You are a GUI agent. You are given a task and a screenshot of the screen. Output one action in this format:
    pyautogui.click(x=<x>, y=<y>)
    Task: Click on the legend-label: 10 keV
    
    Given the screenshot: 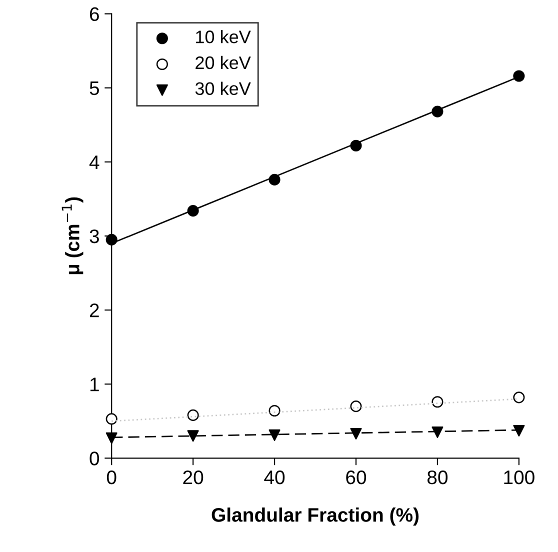 What is the action you would take?
    pyautogui.click(x=223, y=37)
    